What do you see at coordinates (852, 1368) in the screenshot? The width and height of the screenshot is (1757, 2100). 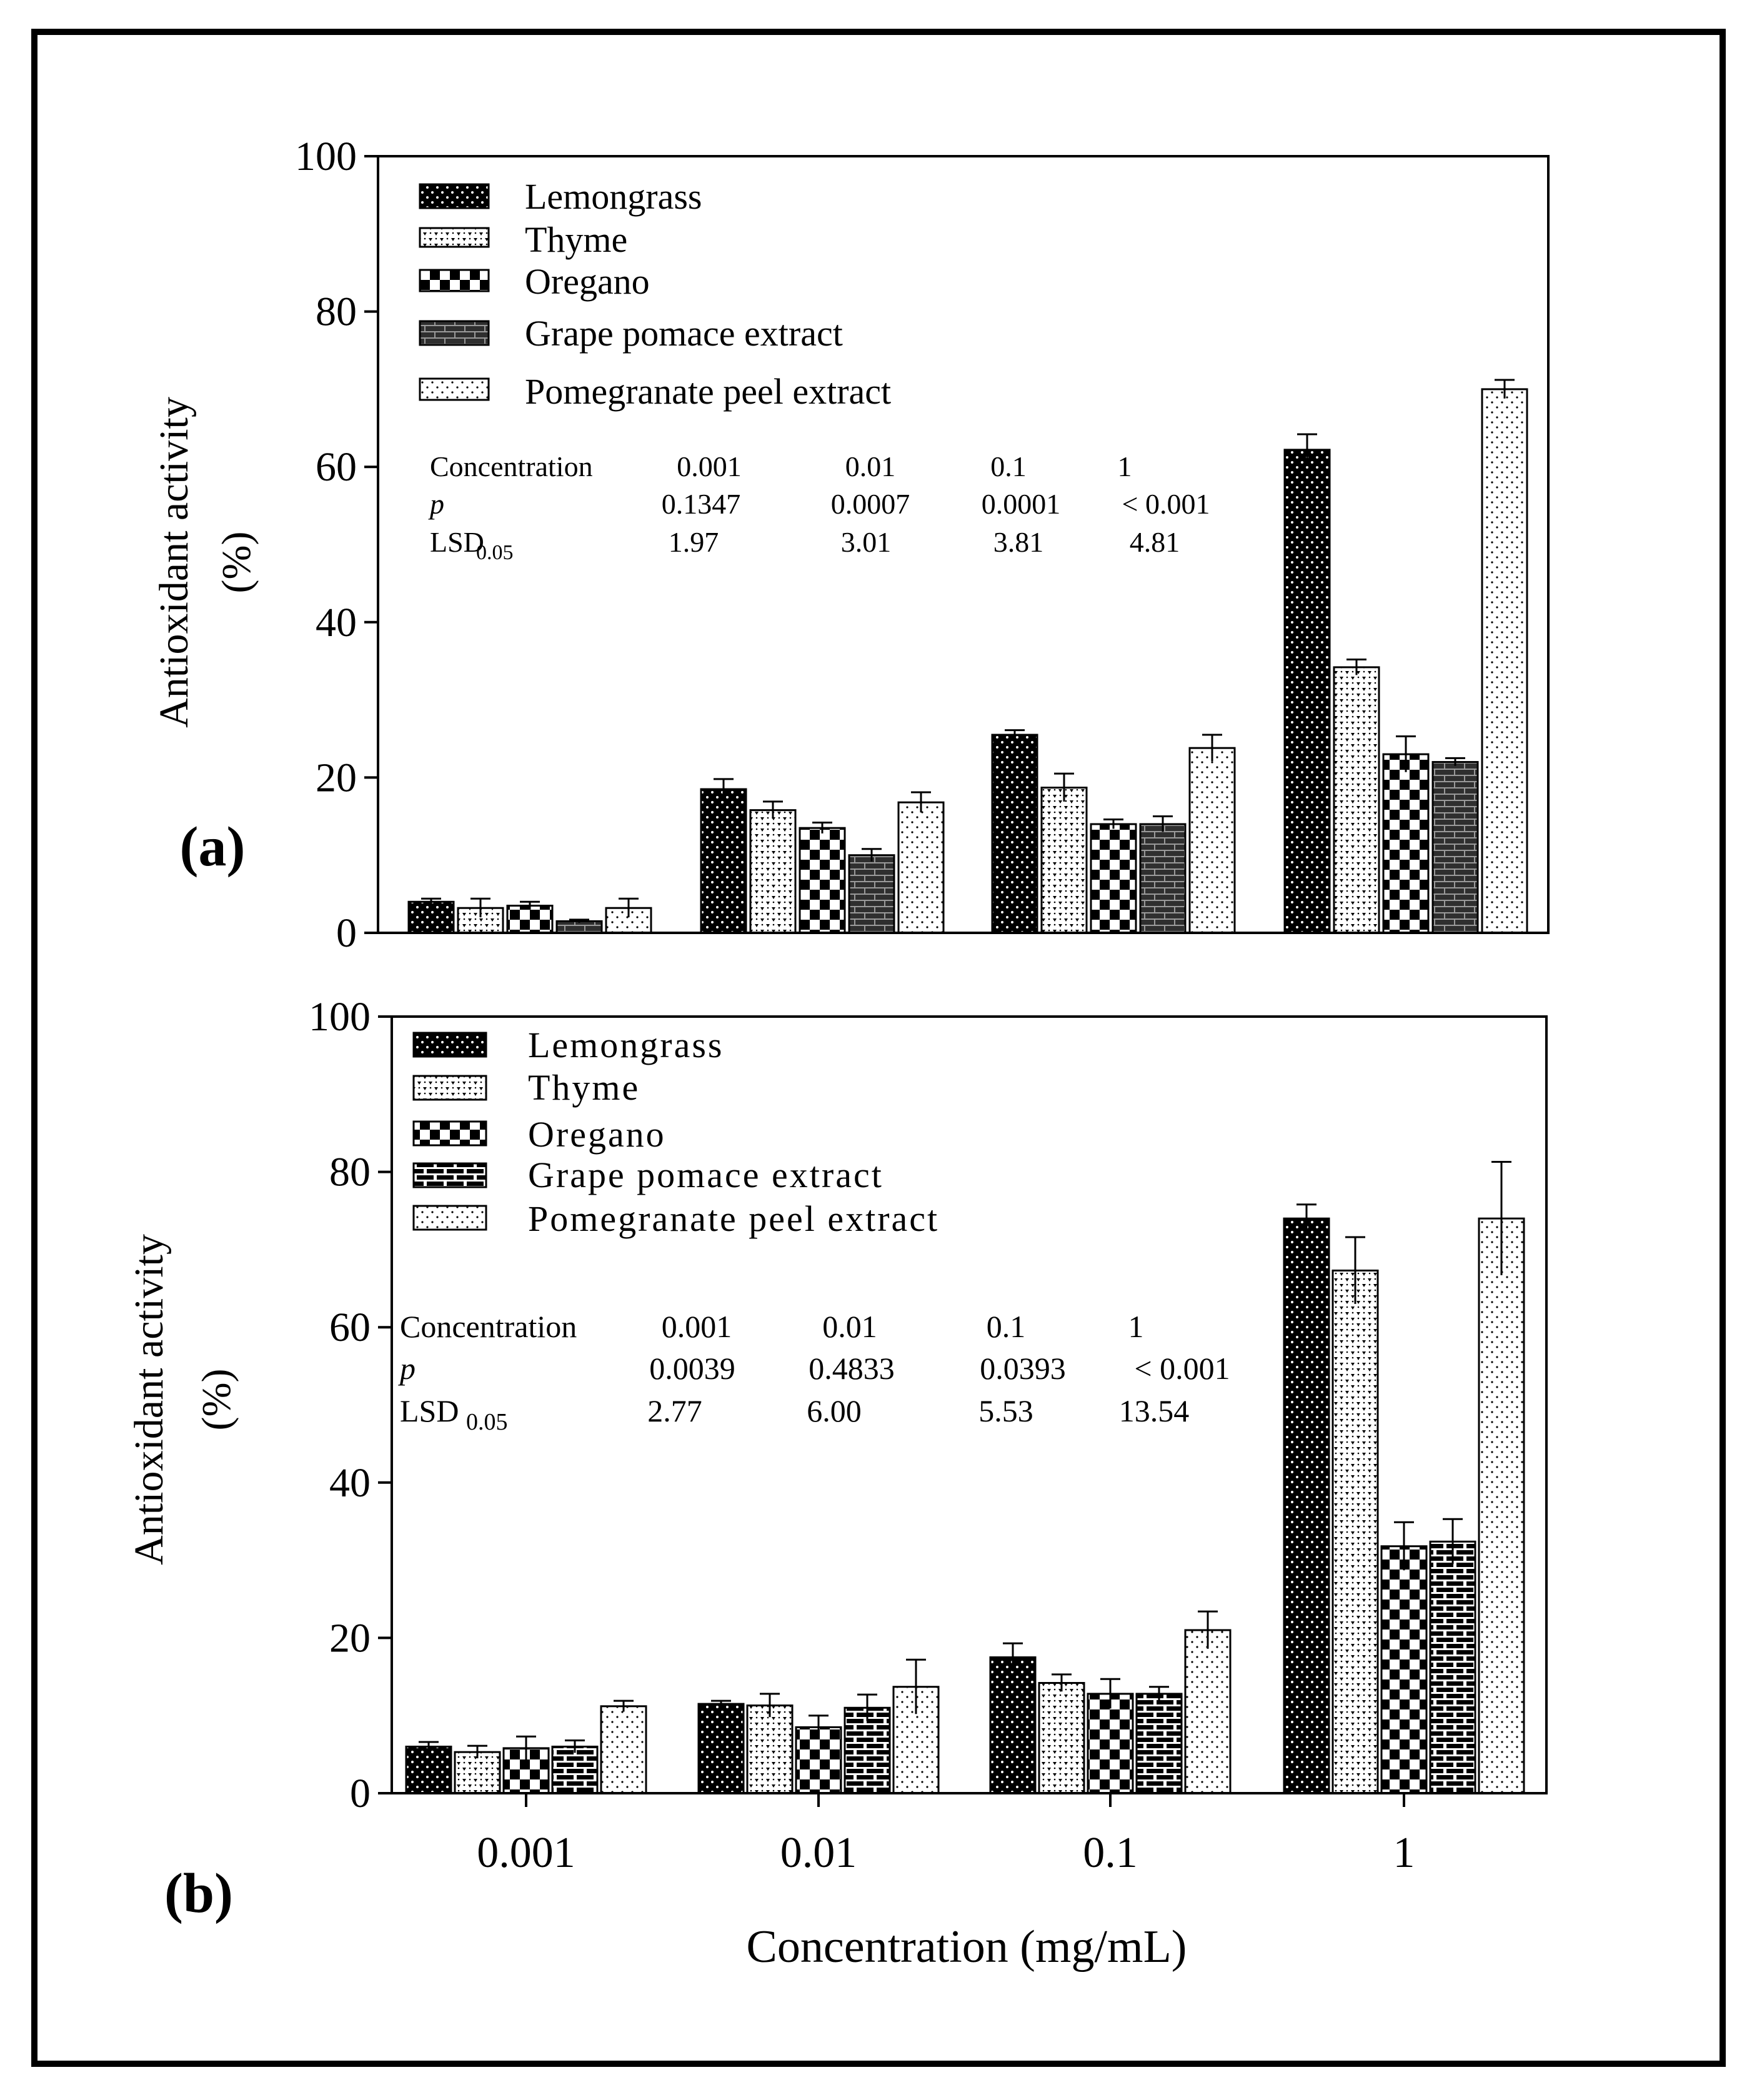 I see `stats-p-value: 0.4833` at bounding box center [852, 1368].